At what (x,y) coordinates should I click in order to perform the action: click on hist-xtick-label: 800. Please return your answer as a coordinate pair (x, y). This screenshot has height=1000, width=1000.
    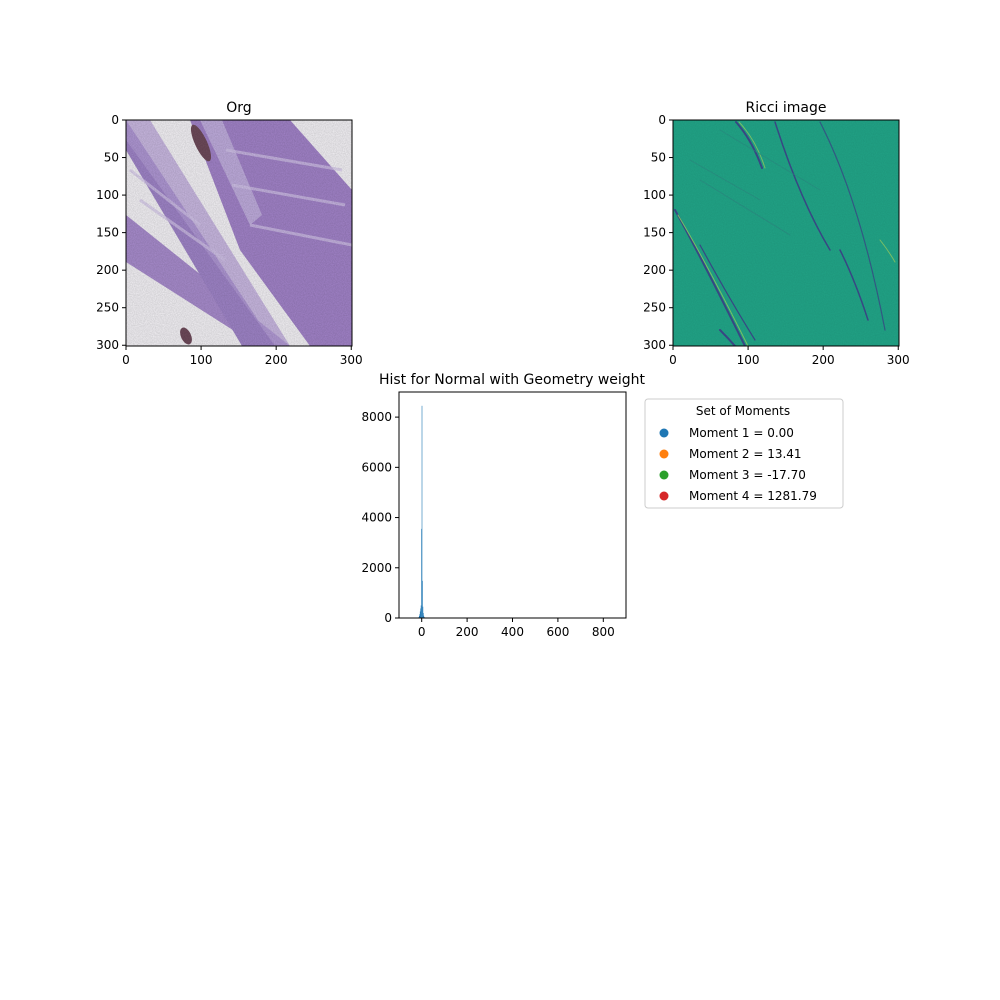
    Looking at the image, I should click on (603, 632).